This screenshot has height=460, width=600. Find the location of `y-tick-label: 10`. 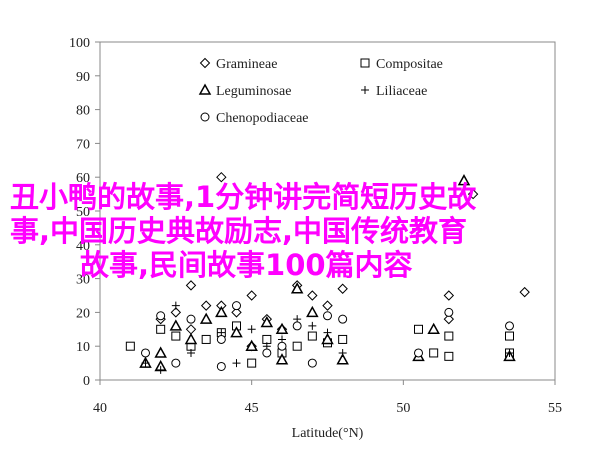

y-tick-label: 10 is located at coordinates (83, 347).